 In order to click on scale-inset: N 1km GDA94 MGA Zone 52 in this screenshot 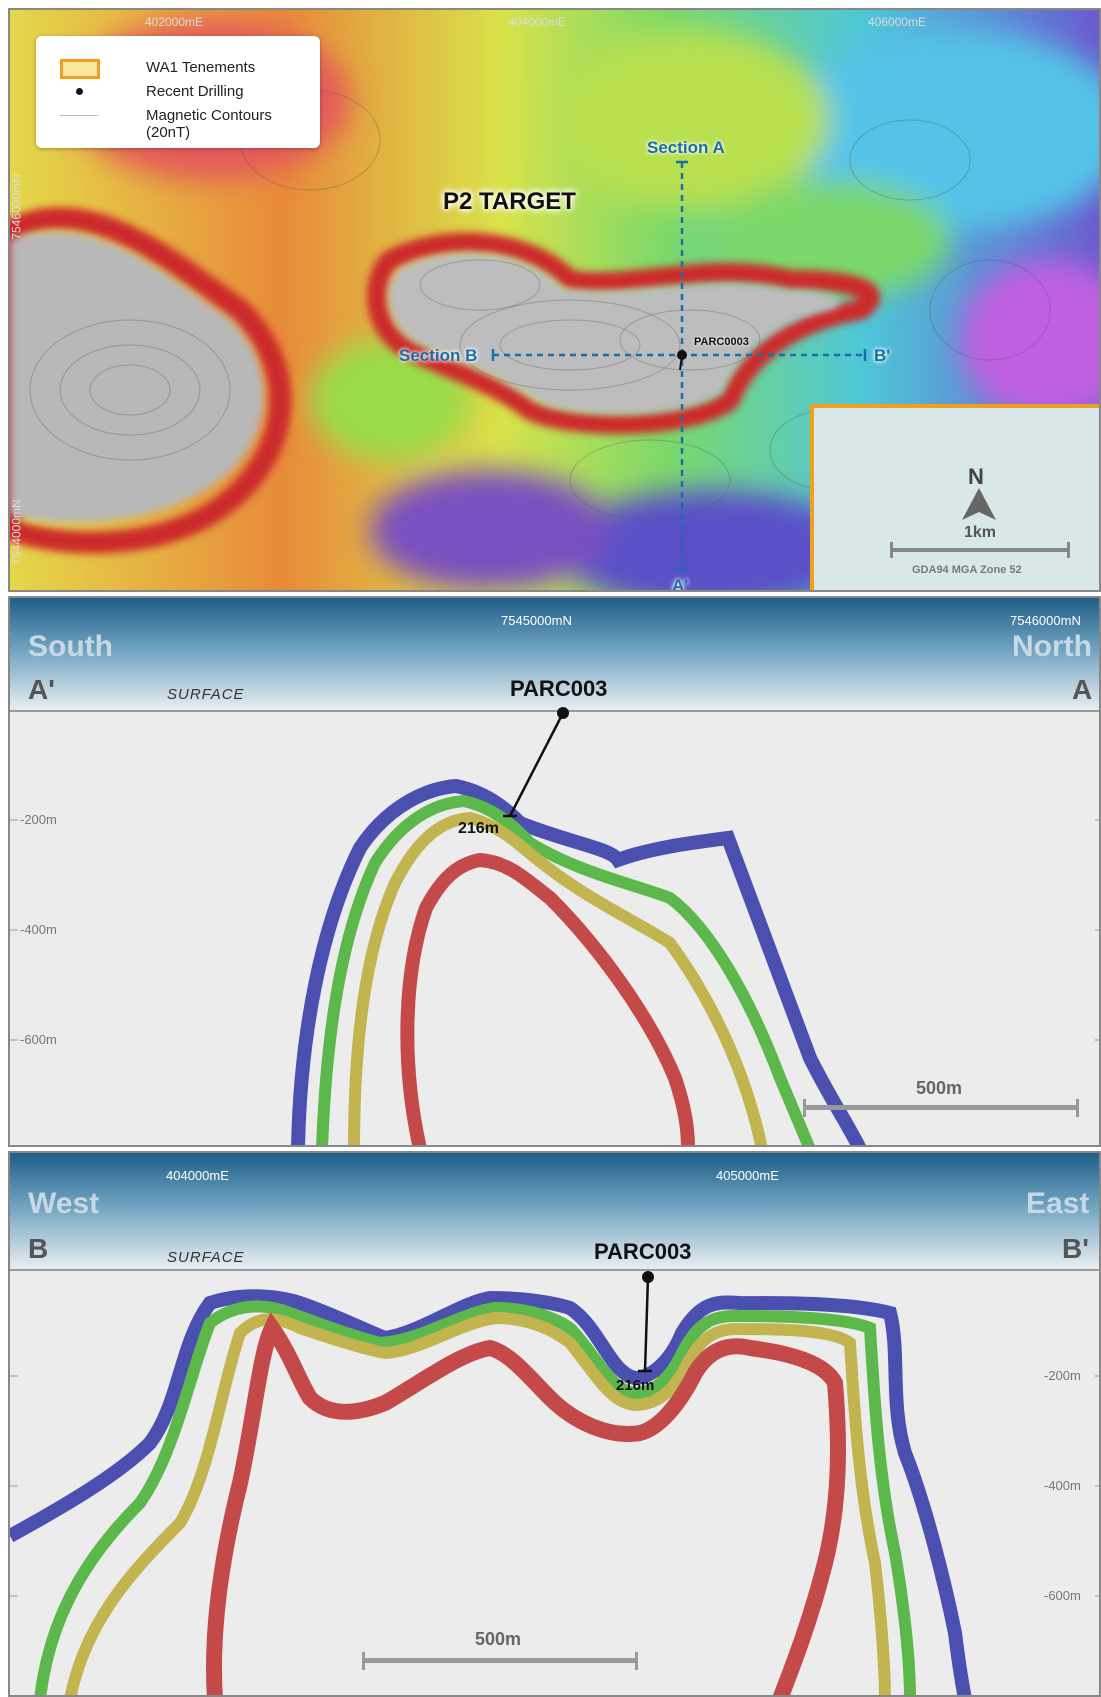, I will do `click(954, 497)`.